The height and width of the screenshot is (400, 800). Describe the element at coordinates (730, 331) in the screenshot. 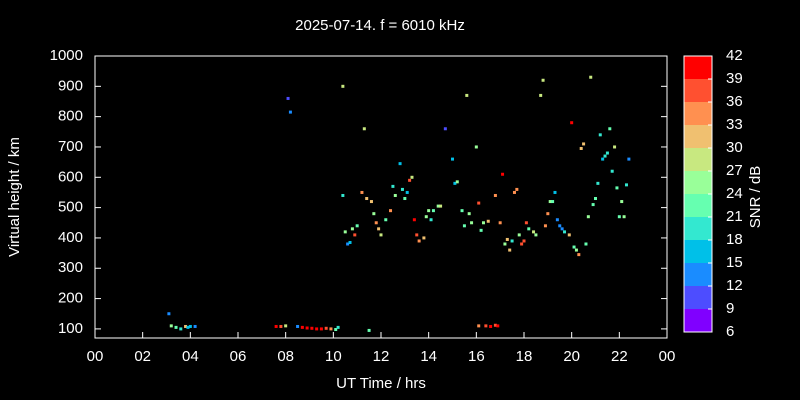

I see `colorbar-tick-label: 6` at that location.